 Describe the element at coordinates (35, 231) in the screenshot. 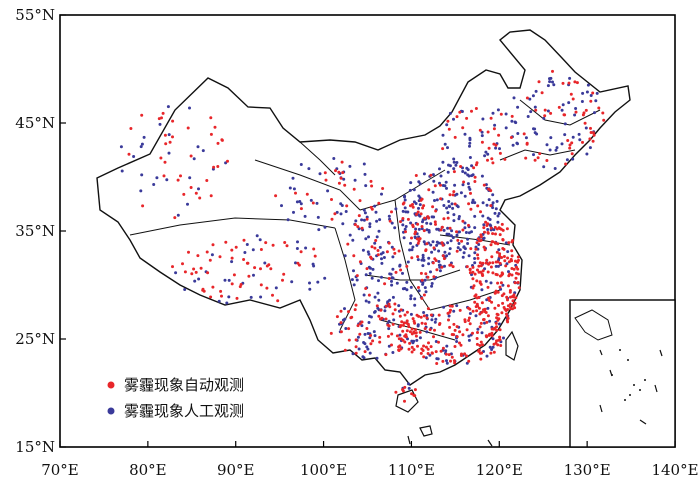

I see `y-tick-label: 35°N` at that location.